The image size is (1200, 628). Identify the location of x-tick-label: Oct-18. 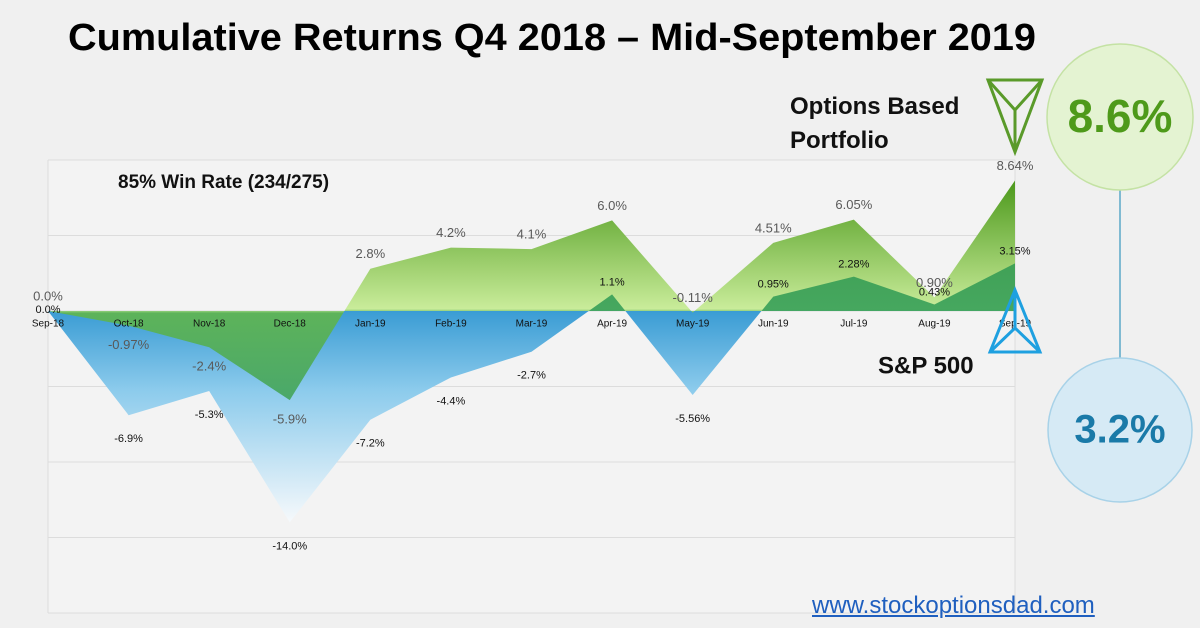
(129, 324).